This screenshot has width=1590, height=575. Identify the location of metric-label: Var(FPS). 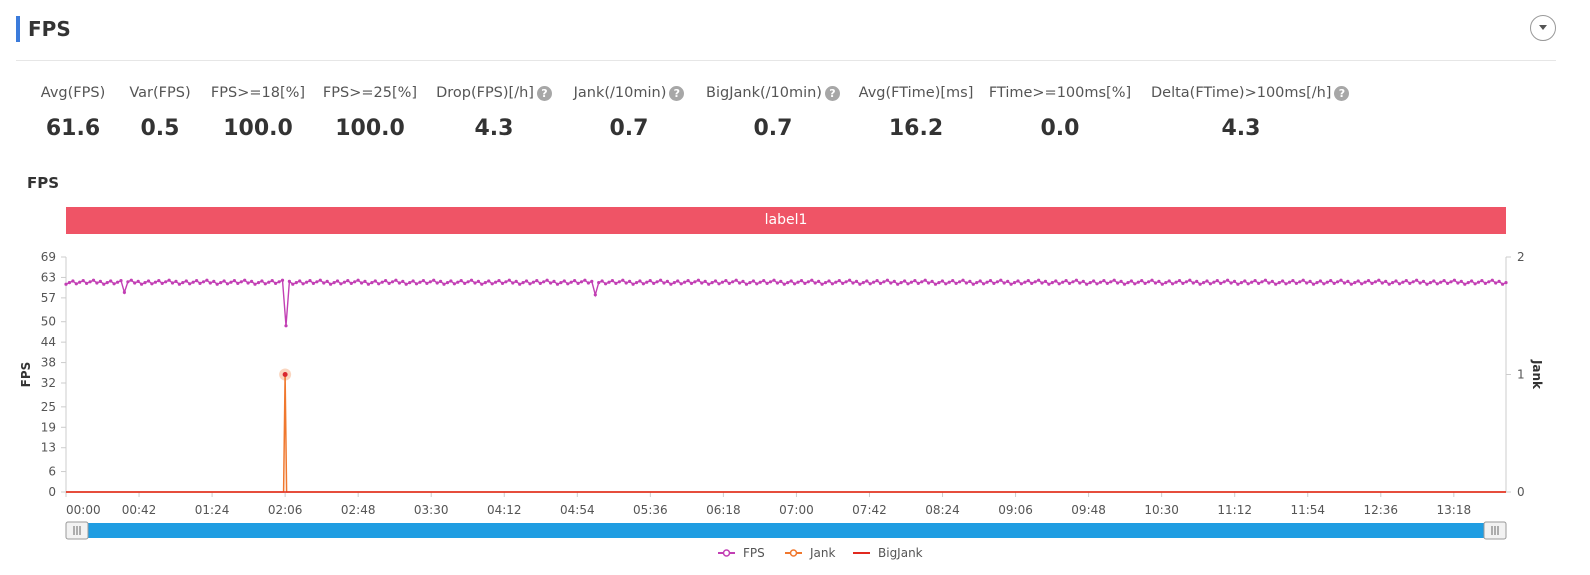
(160, 93).